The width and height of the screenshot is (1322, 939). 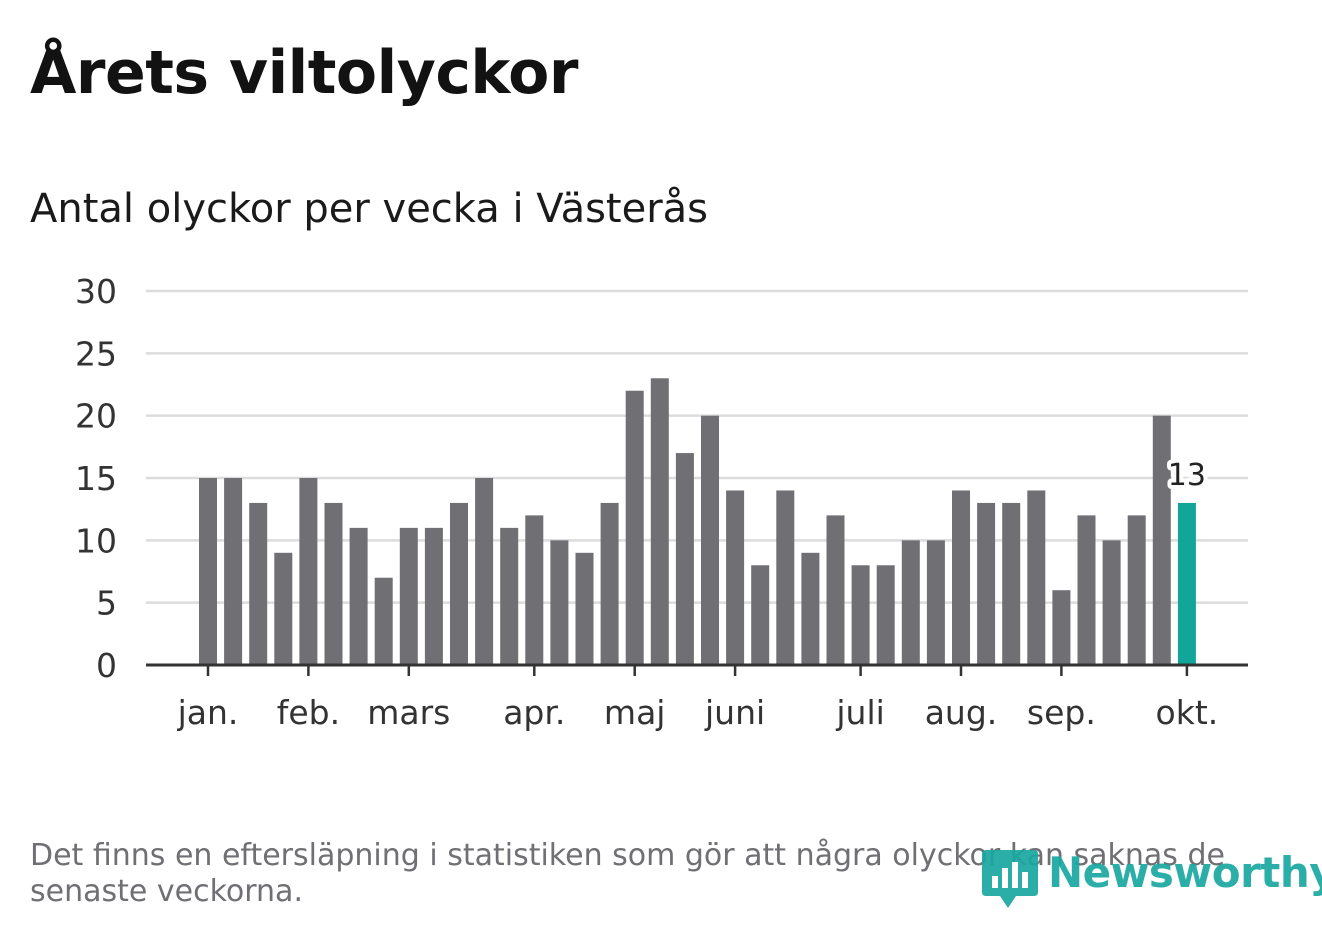 What do you see at coordinates (961, 712) in the screenshot?
I see `x-tick-label: aug.` at bounding box center [961, 712].